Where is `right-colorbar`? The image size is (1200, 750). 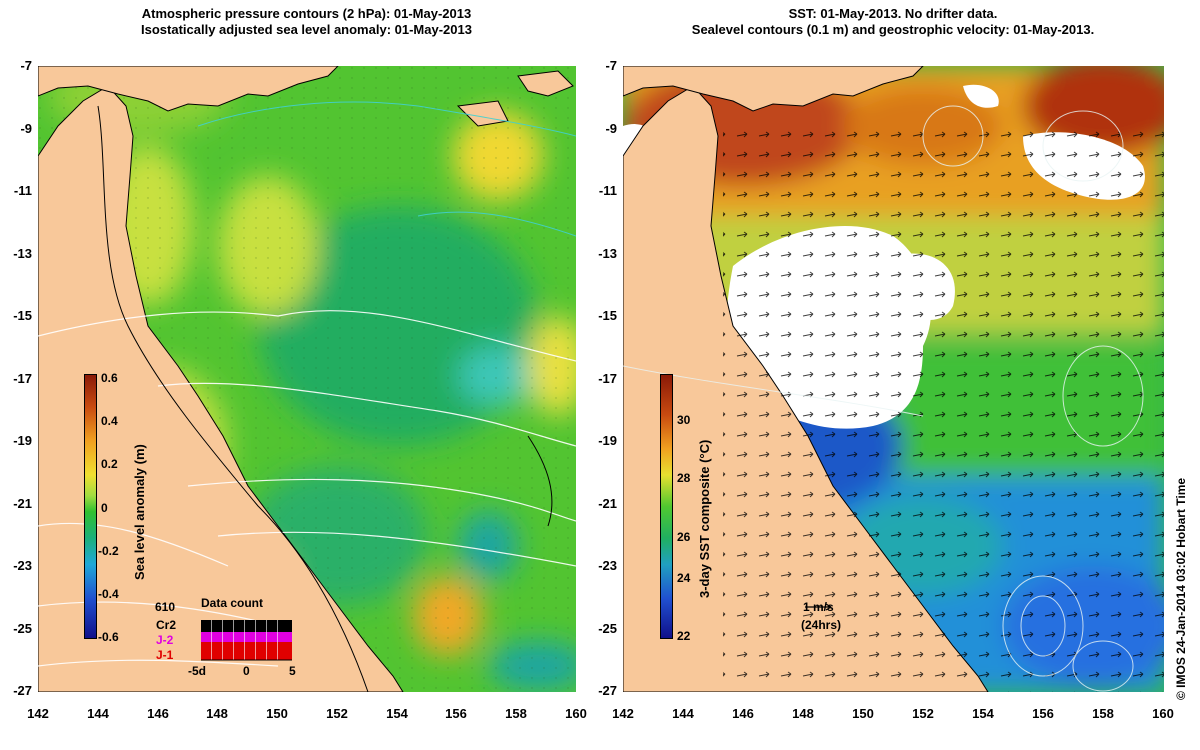 right-colorbar is located at coordinates (666, 506).